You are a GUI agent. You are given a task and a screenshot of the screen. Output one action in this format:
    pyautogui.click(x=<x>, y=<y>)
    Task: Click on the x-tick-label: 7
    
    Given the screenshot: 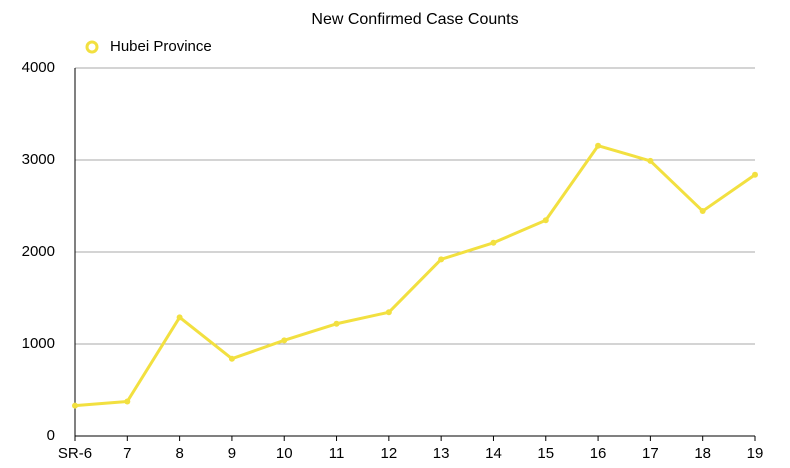 What is the action you would take?
    pyautogui.click(x=127, y=453)
    